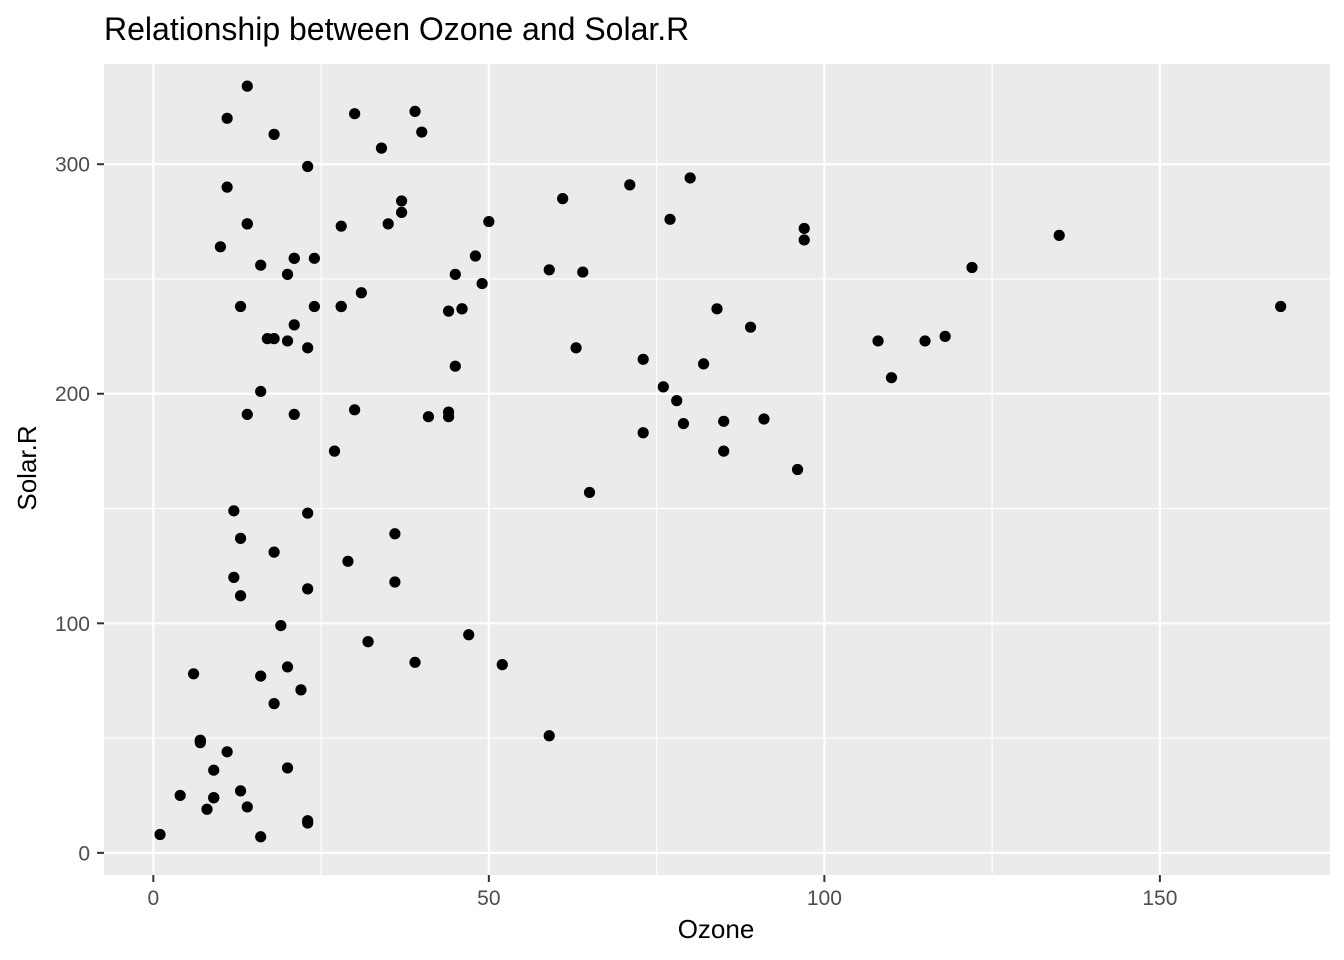  What do you see at coordinates (396, 29) in the screenshot?
I see `chart-title: Relationship between Ozone and Solar.R` at bounding box center [396, 29].